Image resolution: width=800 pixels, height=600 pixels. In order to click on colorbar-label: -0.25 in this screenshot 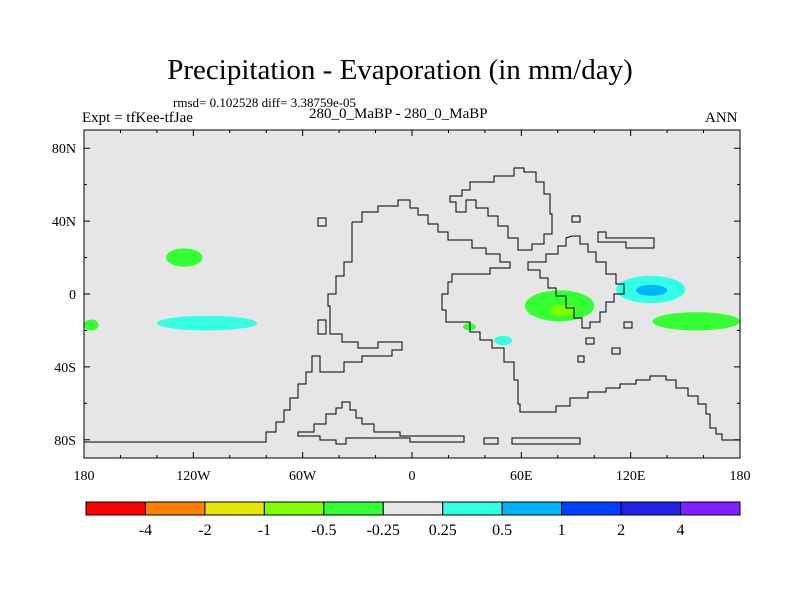, I will do `click(383, 530)`.